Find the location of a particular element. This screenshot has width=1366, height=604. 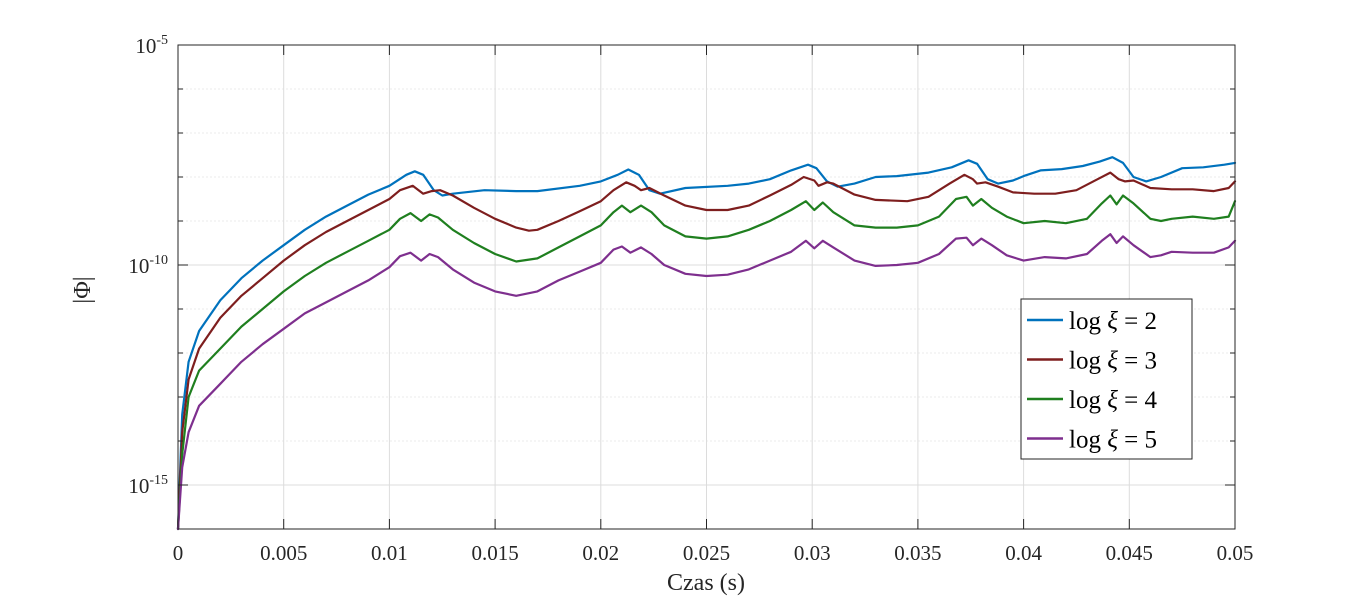

y-tick-exponent: -10 is located at coordinates (158, 260).